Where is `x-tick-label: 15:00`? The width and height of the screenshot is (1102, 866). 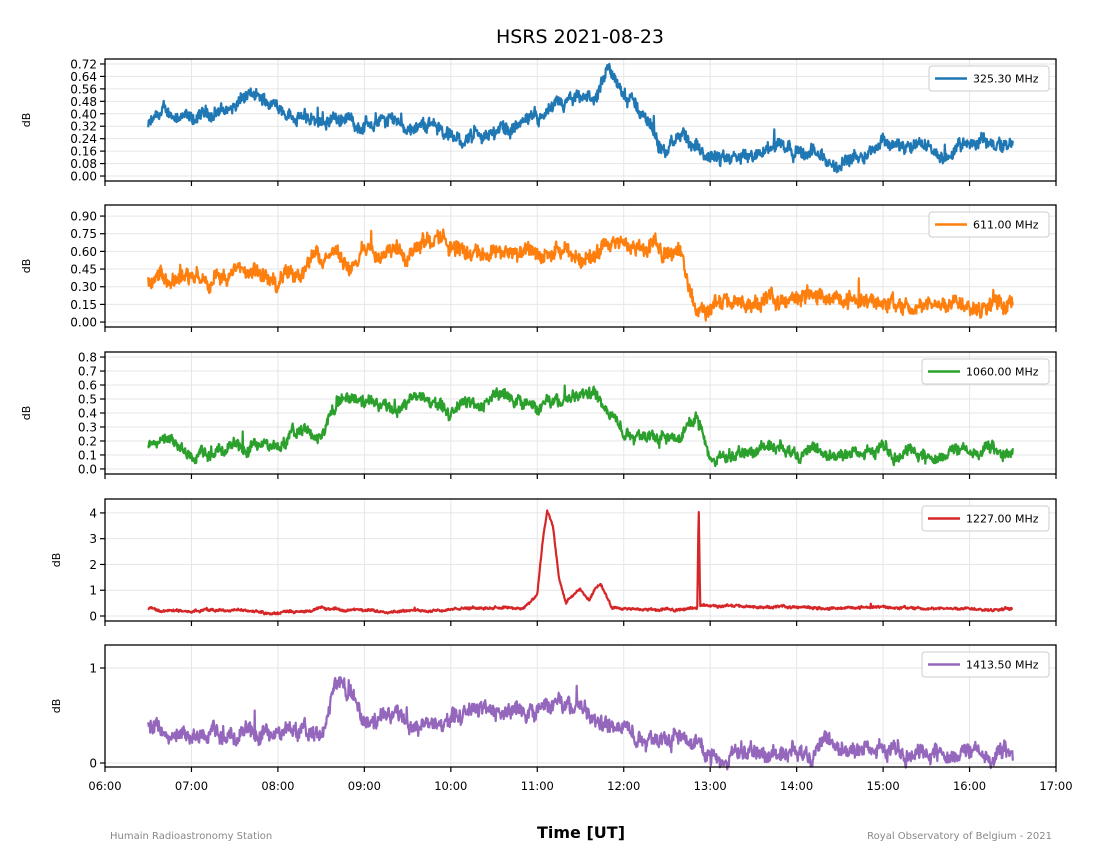
x-tick-label: 15:00 is located at coordinates (883, 786).